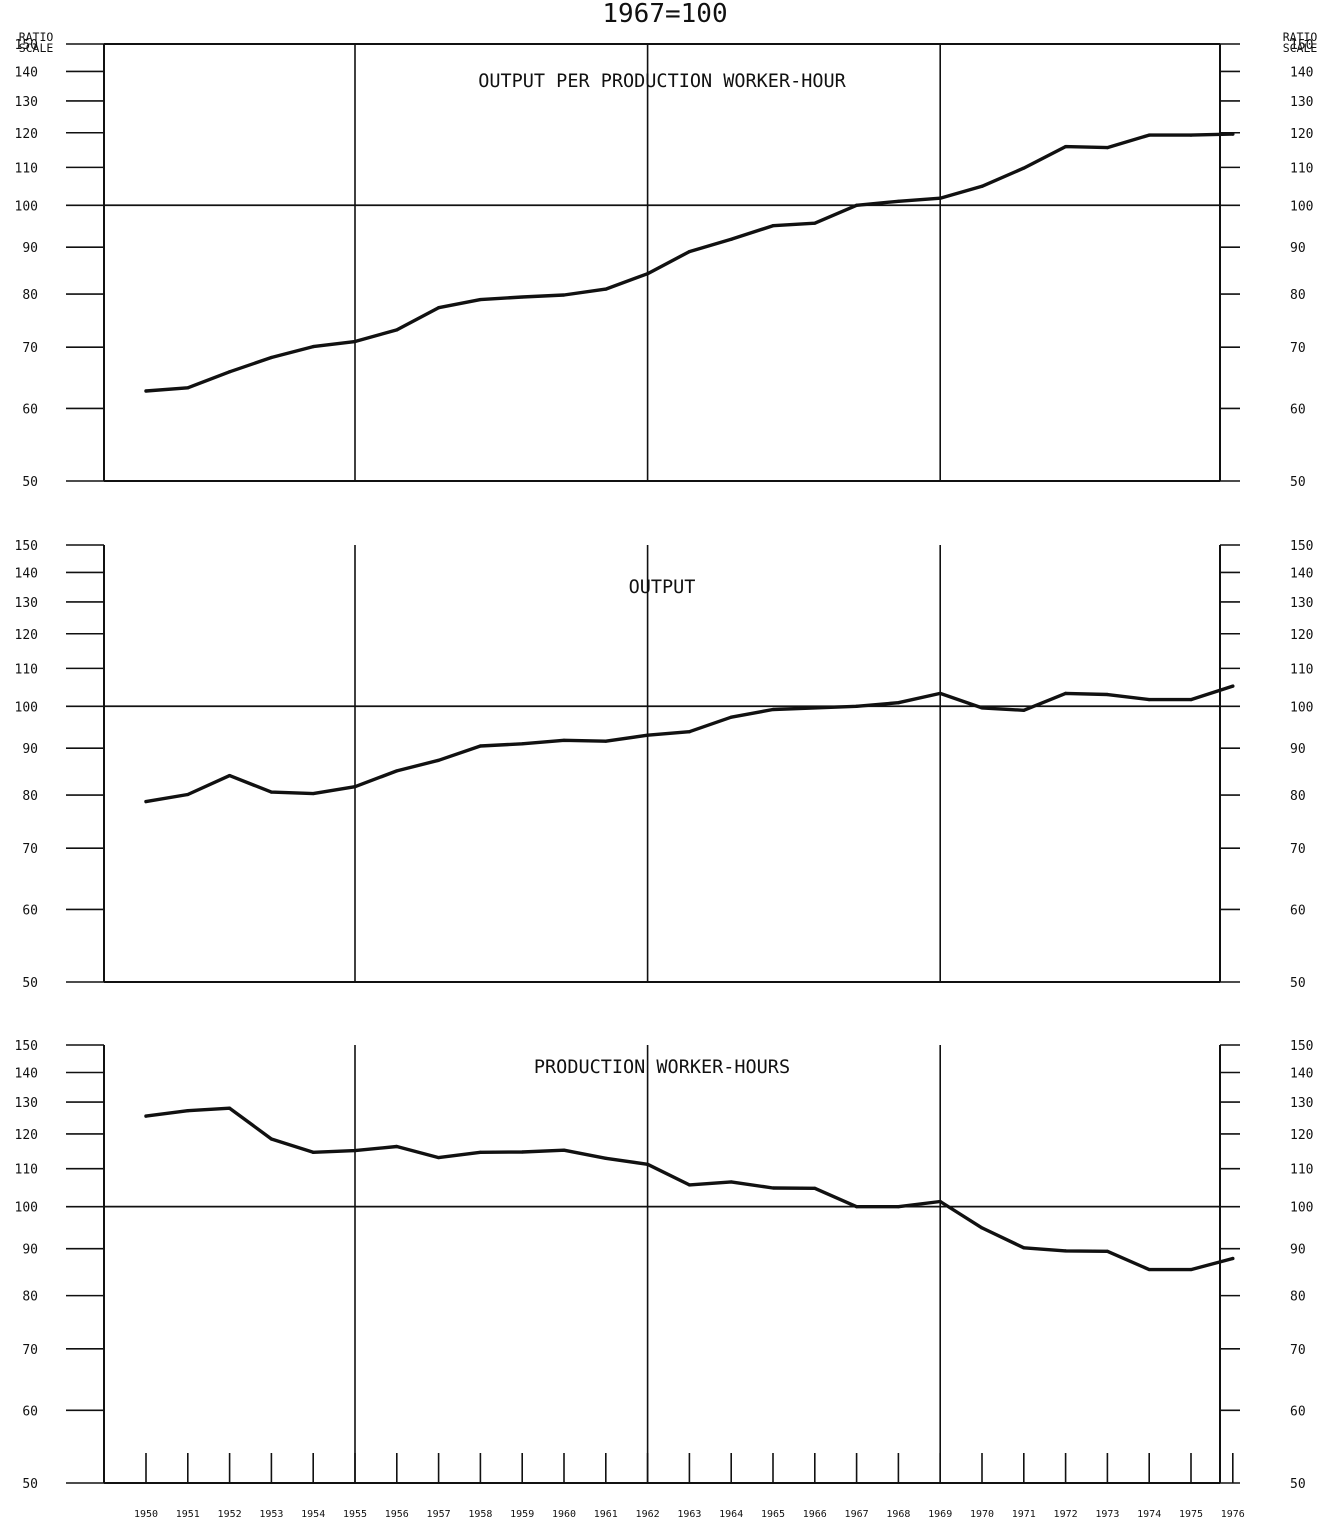 The image size is (1331, 1528). What do you see at coordinates (815, 1514) in the screenshot?
I see `x-tick-label-1966: 1966` at bounding box center [815, 1514].